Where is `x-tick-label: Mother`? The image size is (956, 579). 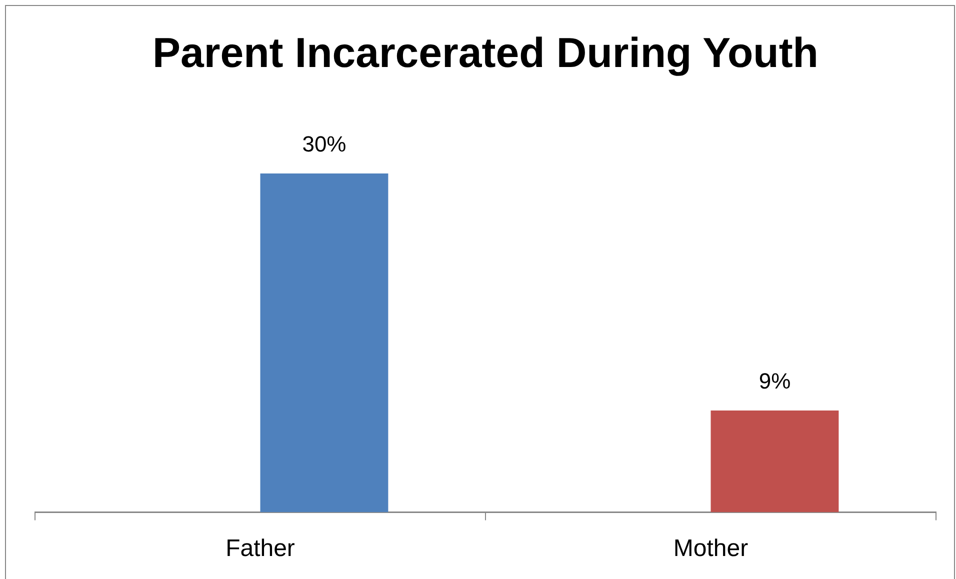
x-tick-label: Mother is located at coordinates (710, 548).